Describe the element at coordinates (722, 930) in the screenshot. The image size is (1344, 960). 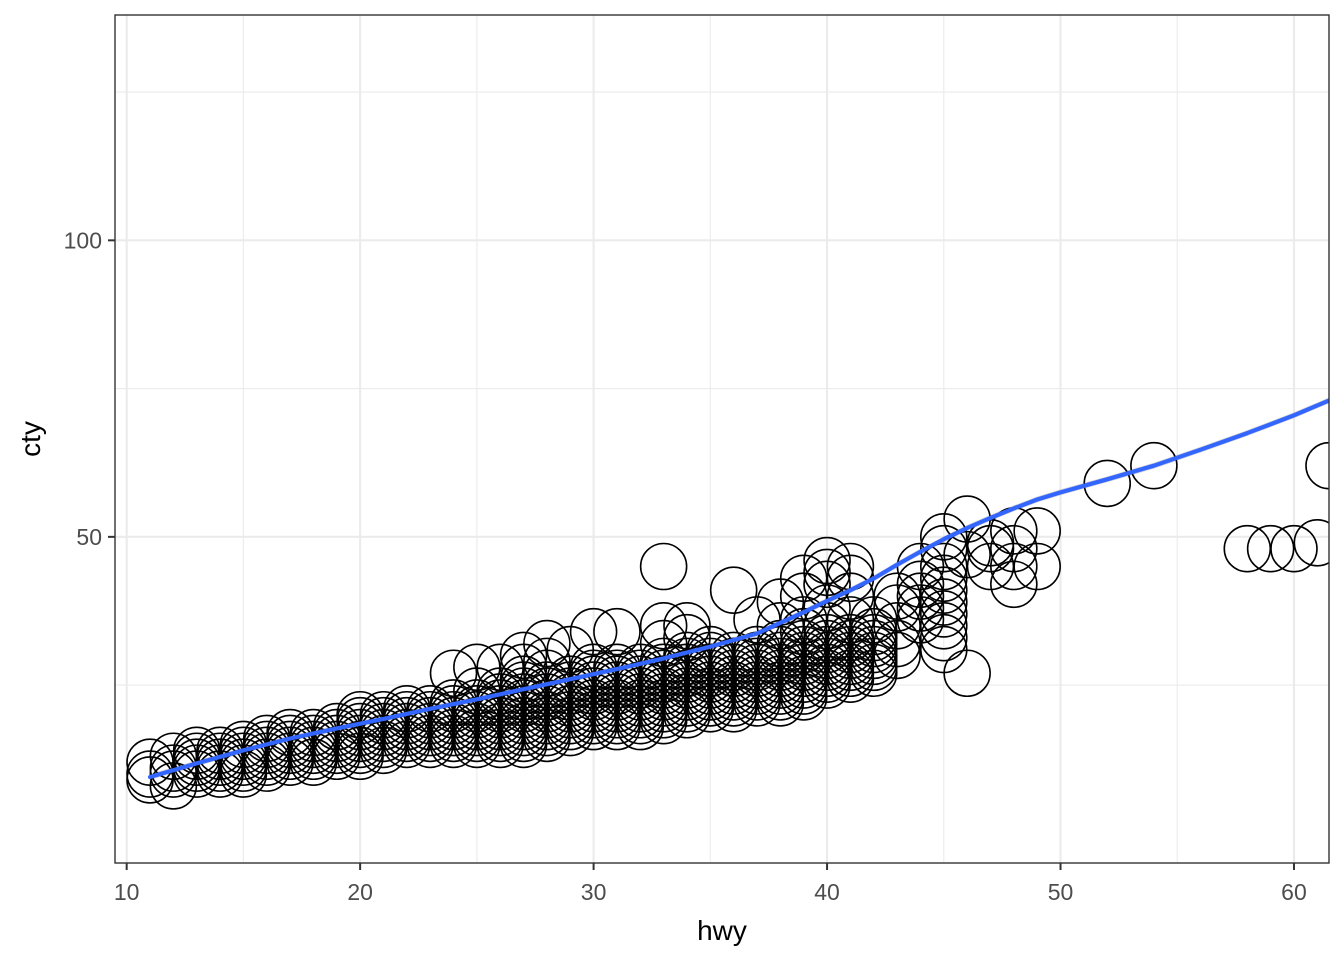
I see `x-axis-title: hwy` at that location.